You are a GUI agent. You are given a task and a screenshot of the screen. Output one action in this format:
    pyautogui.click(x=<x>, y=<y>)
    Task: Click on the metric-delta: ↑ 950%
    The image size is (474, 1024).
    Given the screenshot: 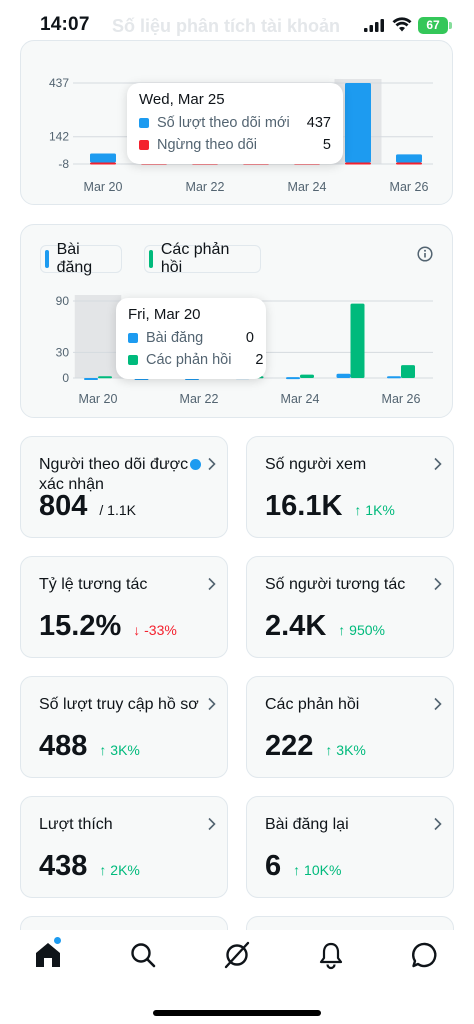 What is the action you would take?
    pyautogui.click(x=361, y=630)
    